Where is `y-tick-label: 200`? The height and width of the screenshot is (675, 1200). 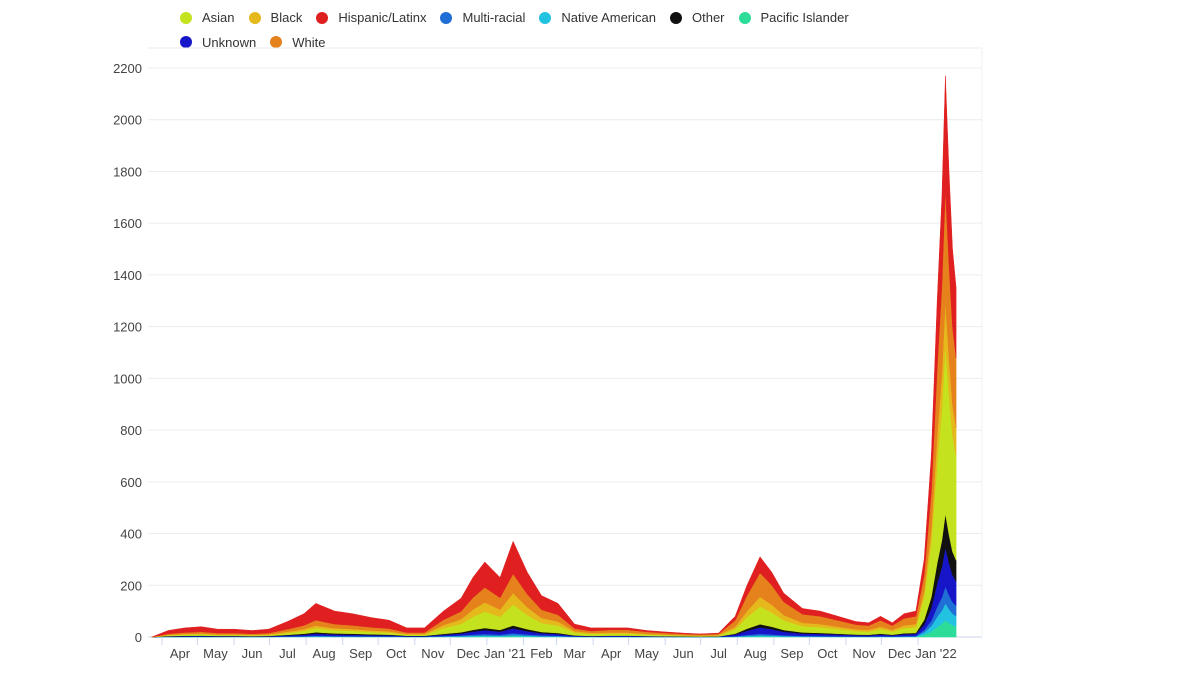
y-tick-label: 200 is located at coordinates (131, 585).